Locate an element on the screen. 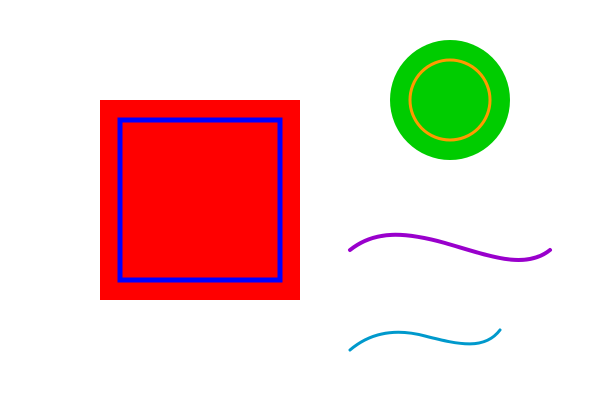 The image size is (600, 400). blue-wave is located at coordinates (425, 340).